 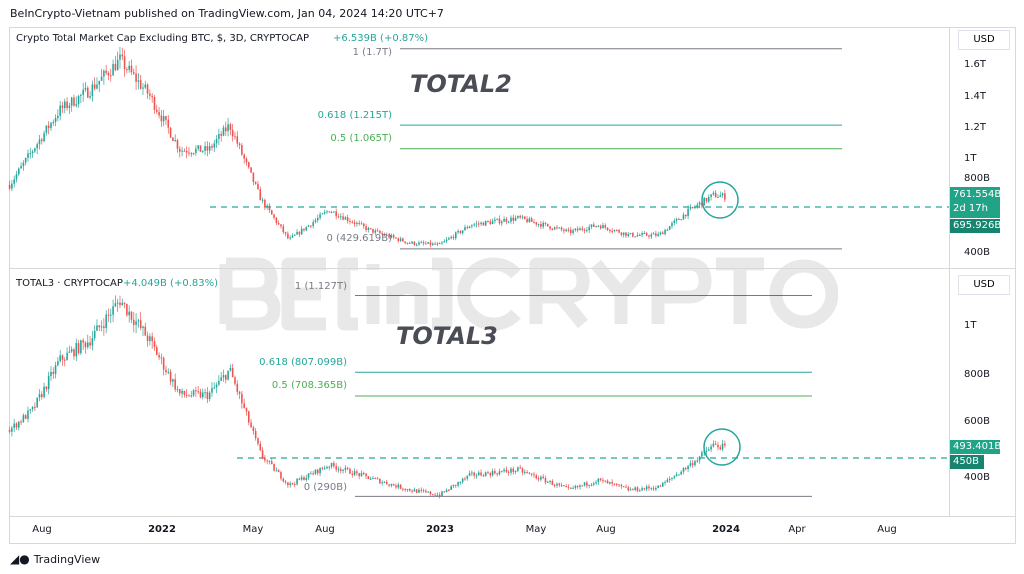 I want to click on pane-separator, so click(x=512, y=268).